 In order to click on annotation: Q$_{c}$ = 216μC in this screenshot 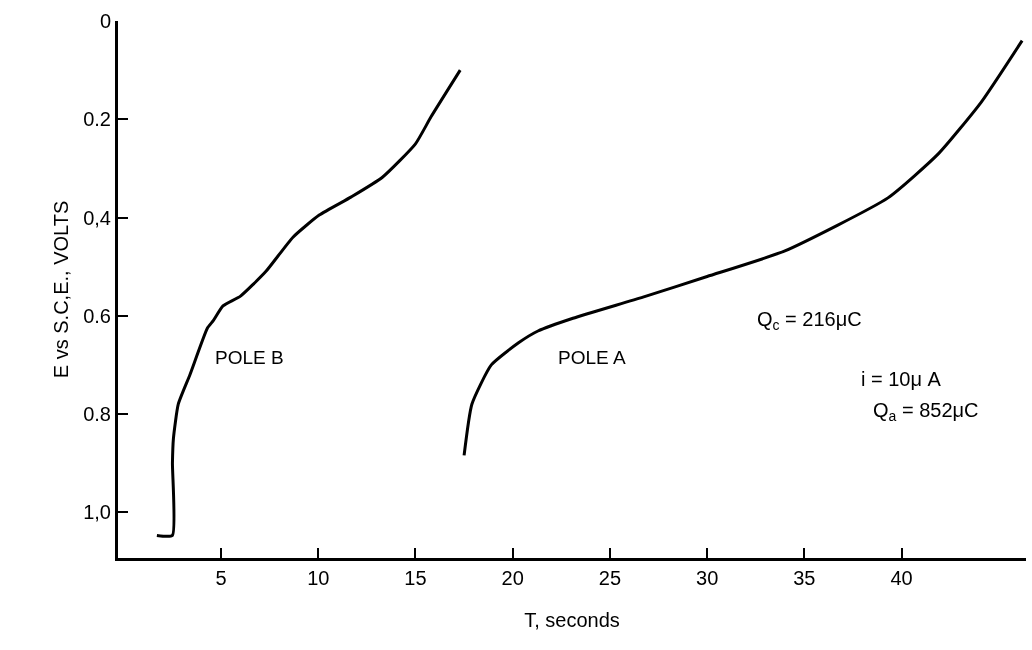, I will do `click(809, 321)`.